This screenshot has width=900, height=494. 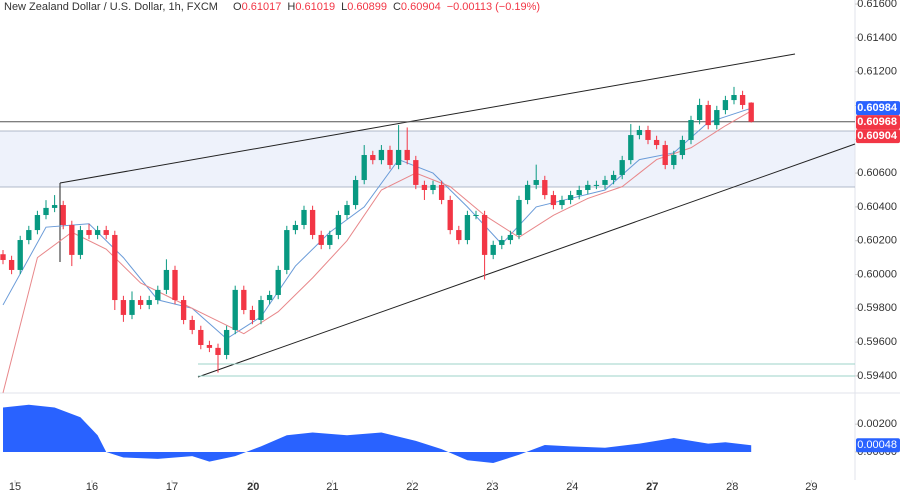 I want to click on price-label: 0.60984, so click(x=877, y=108).